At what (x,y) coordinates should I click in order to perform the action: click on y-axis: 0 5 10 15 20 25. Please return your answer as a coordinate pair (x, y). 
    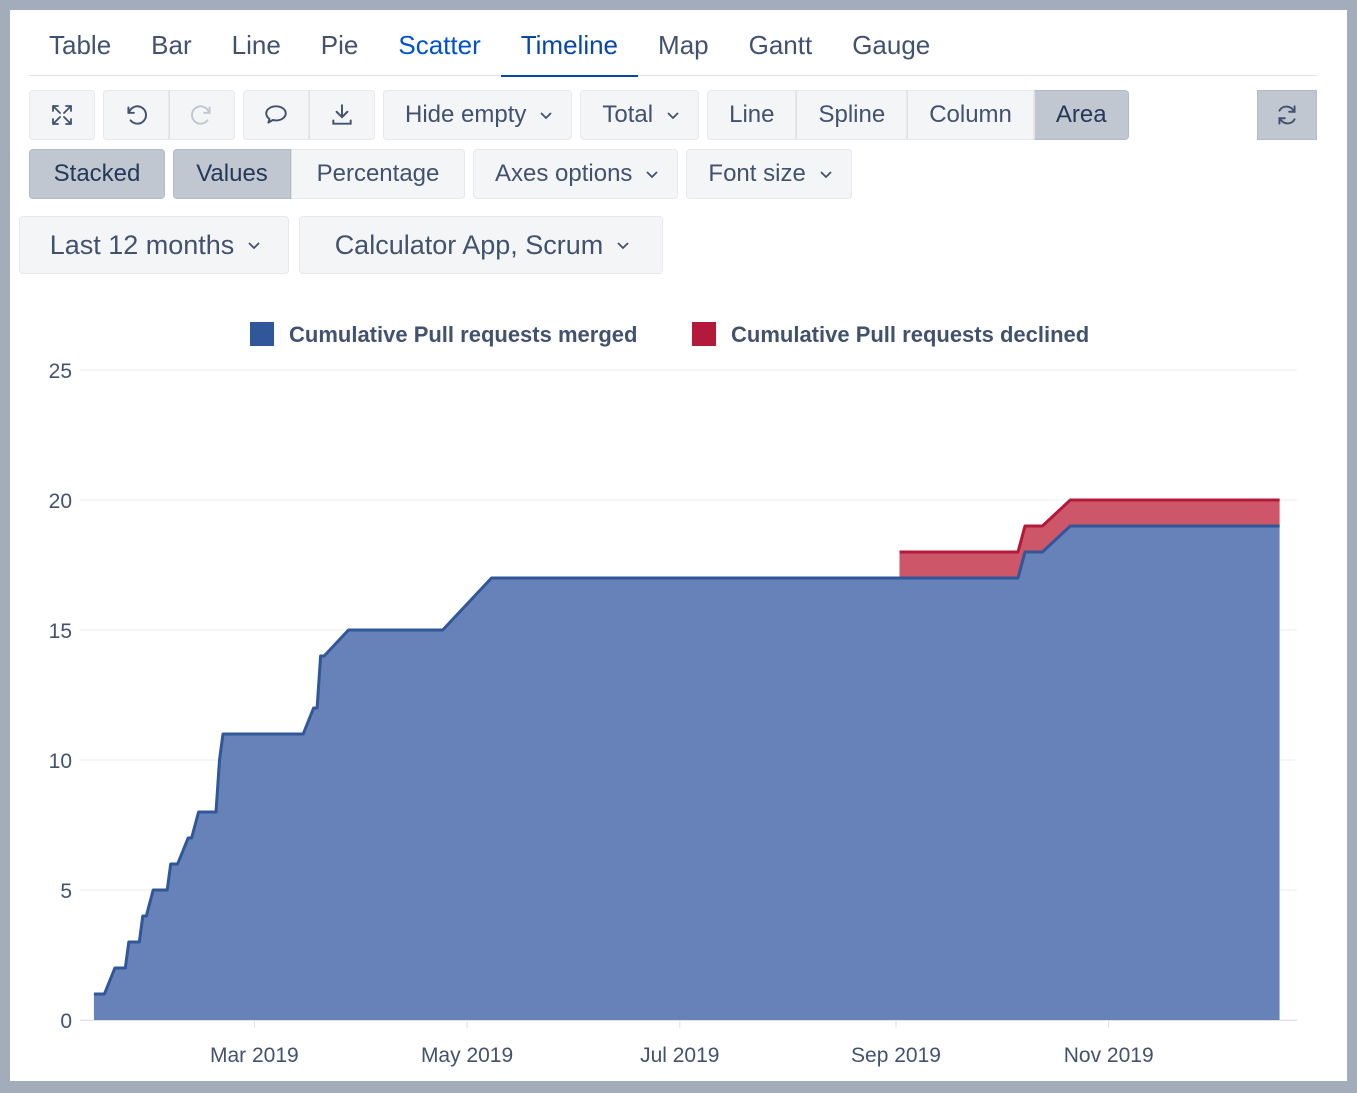
    Looking at the image, I should click on (60, 696).